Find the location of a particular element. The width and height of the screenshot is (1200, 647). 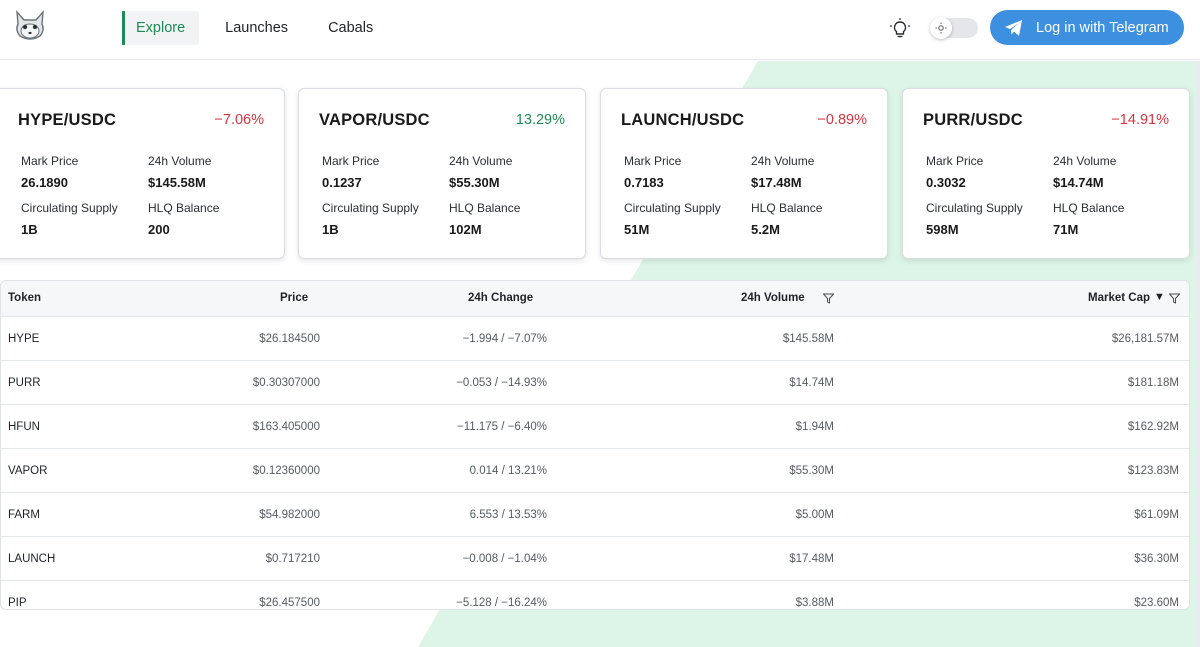

mark-price-value: 0.1237 is located at coordinates (342, 182).